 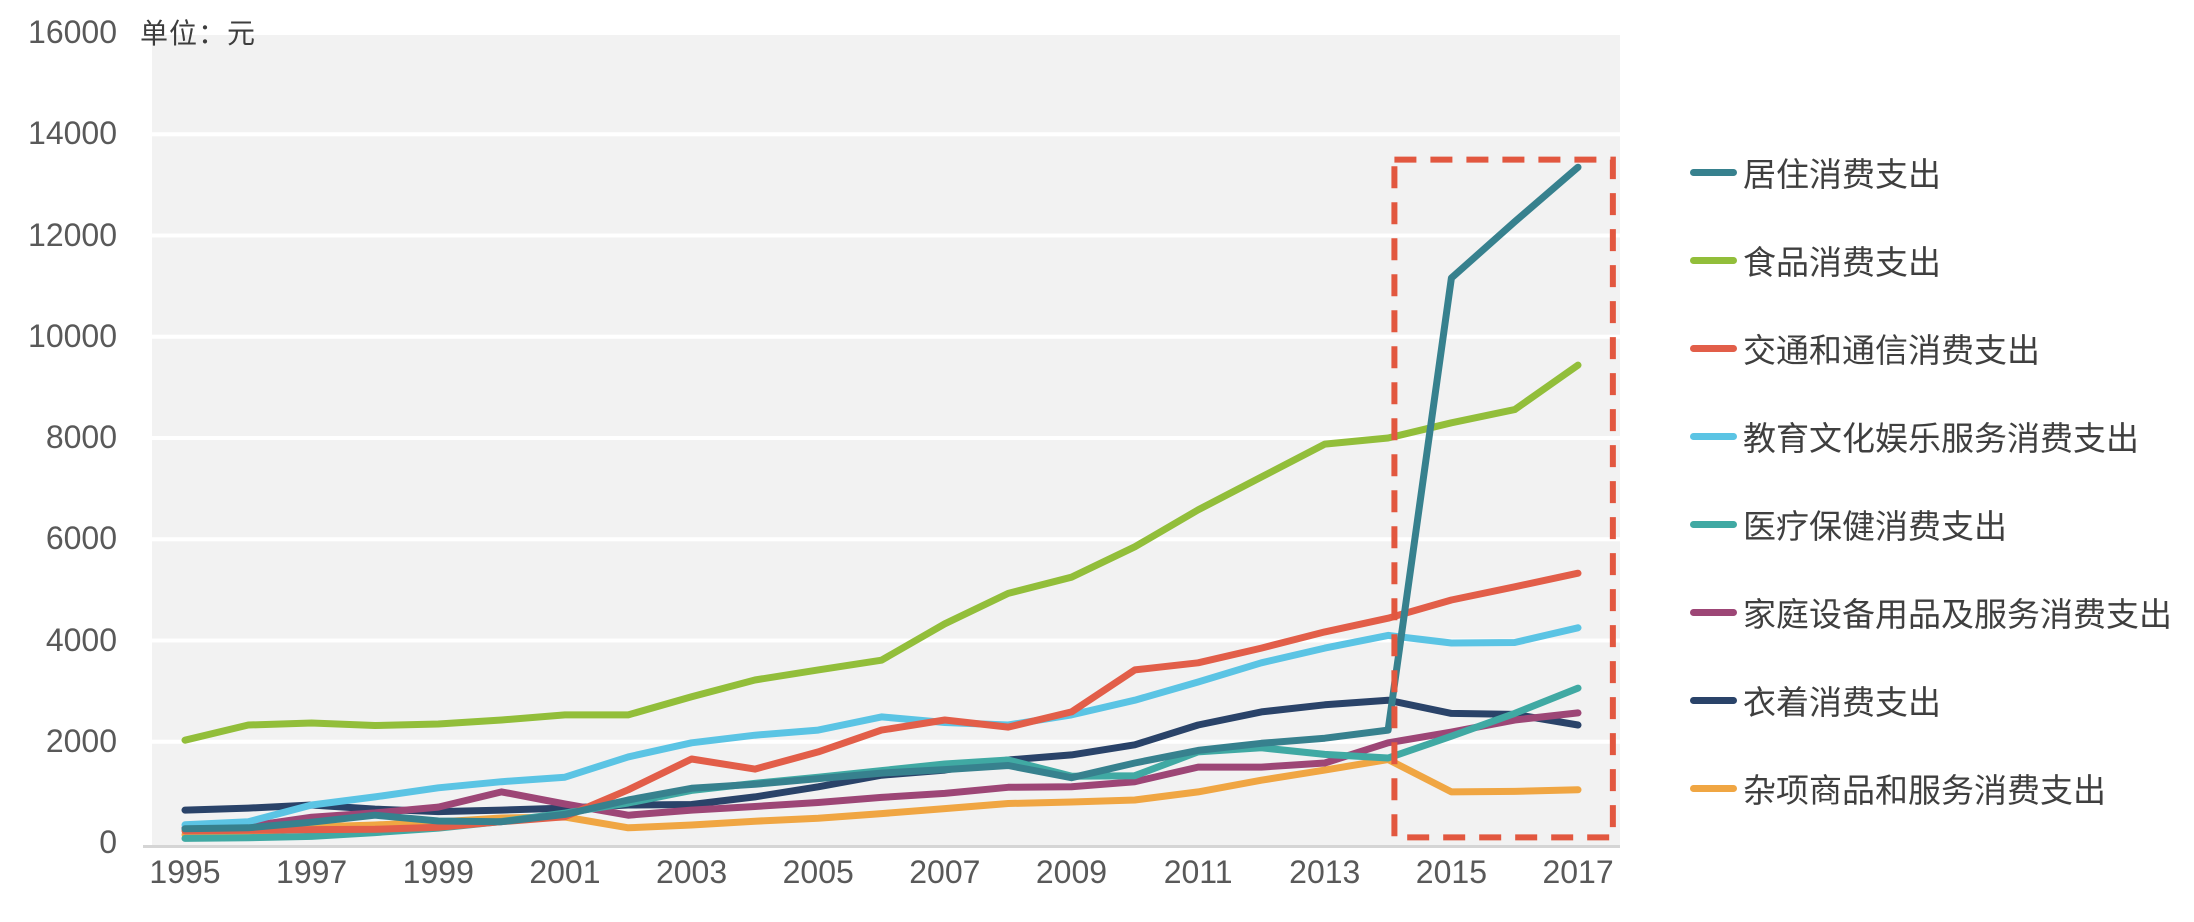 I want to click on legend-label: 杂项商品和服务消费支出, so click(x=1924, y=790).